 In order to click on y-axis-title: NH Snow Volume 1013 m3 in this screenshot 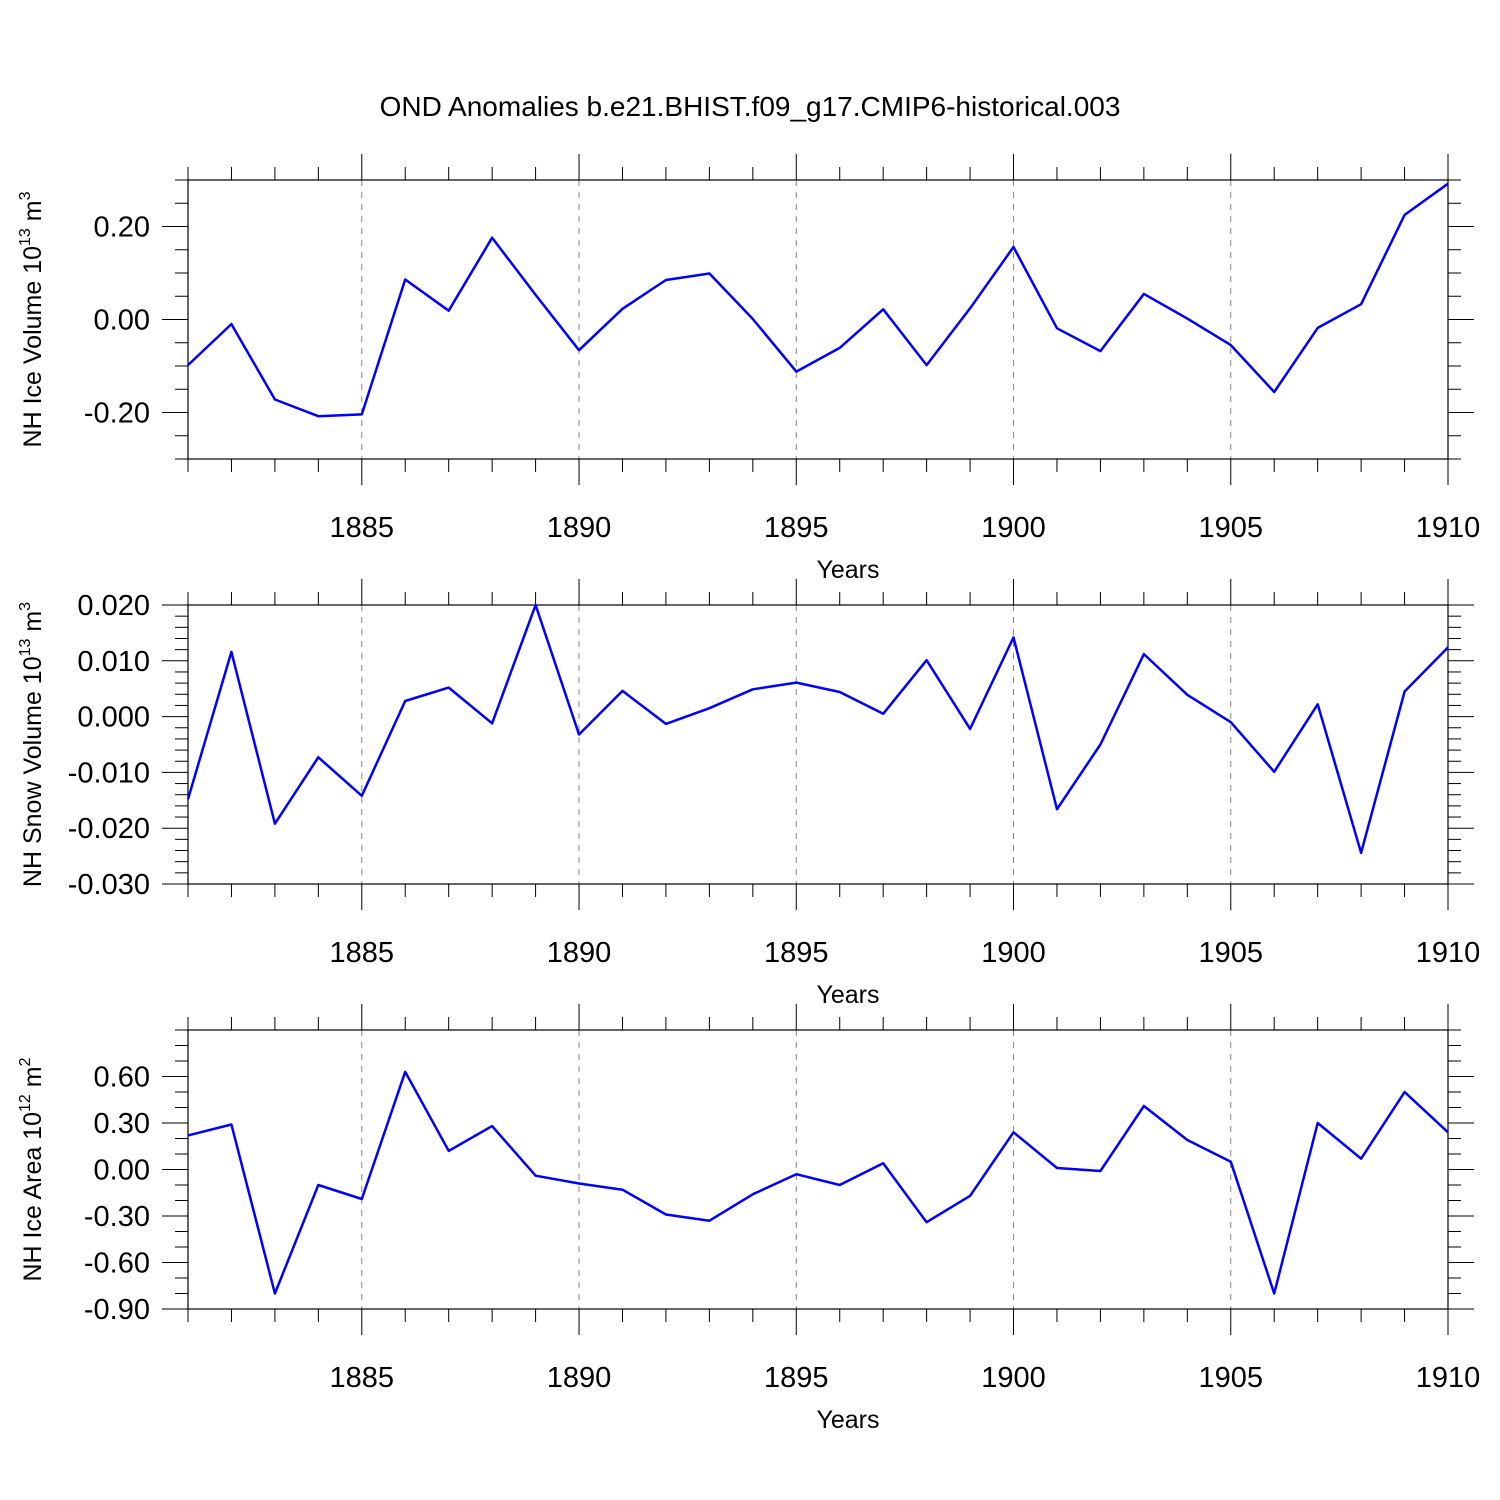, I will do `click(32, 744)`.